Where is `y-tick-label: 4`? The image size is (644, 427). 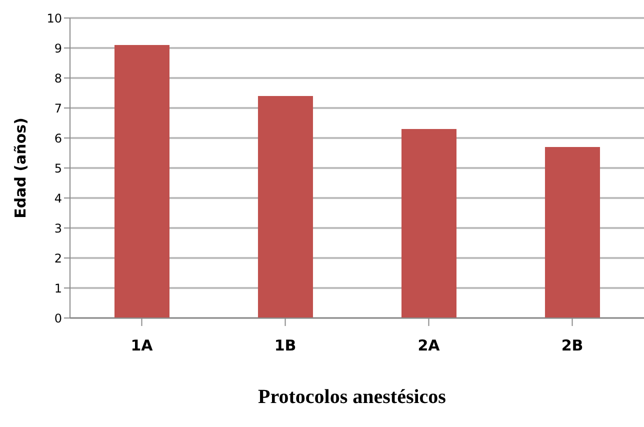 y-tick-label: 4 is located at coordinates (58, 198).